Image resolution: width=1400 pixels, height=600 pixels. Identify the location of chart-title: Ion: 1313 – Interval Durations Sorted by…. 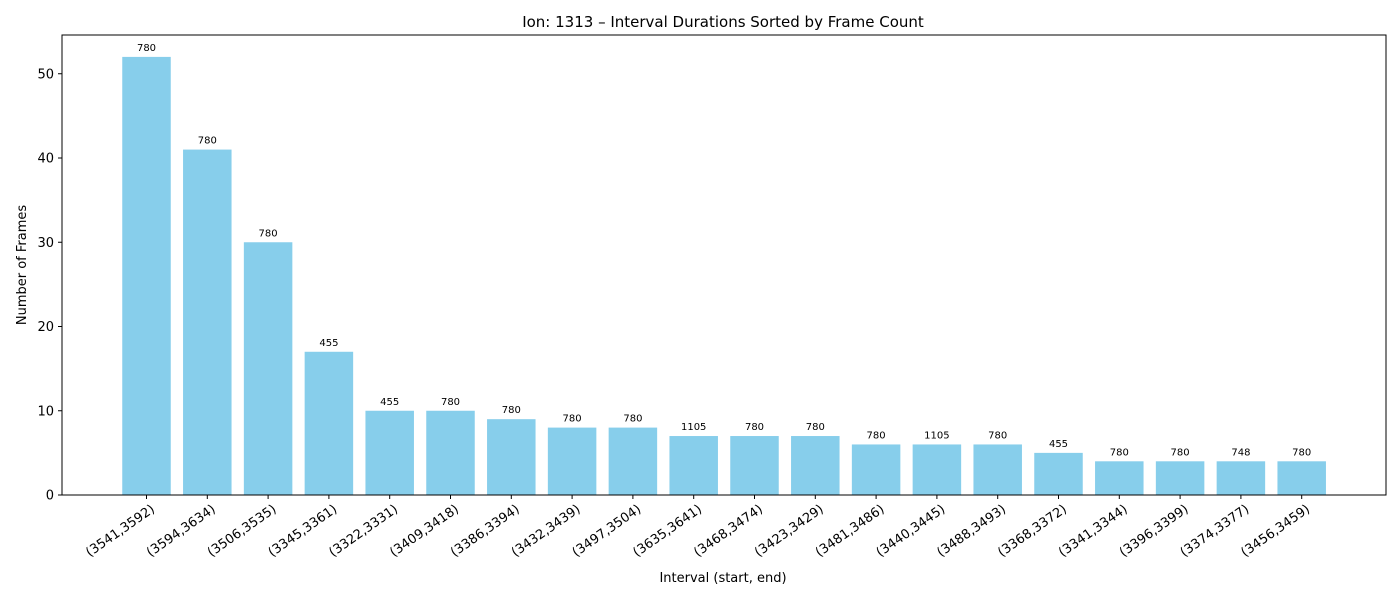
(723, 22).